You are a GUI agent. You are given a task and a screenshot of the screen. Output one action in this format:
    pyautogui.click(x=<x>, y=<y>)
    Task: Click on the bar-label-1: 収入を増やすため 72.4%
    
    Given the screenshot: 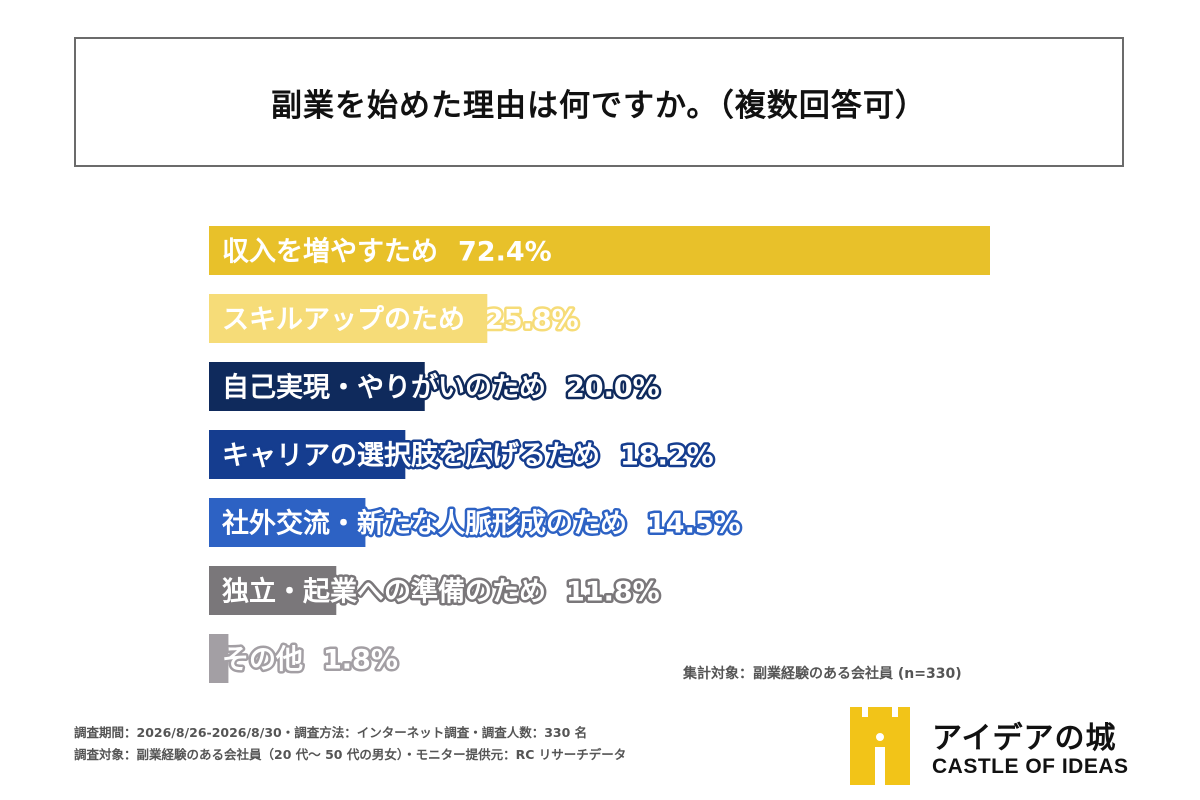 What is the action you would take?
    pyautogui.click(x=387, y=252)
    